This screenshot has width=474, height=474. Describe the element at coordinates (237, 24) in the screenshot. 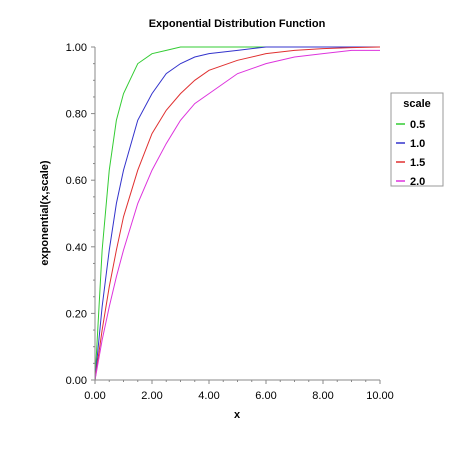

I see `chart-title: Exponential Distribution Function` at that location.